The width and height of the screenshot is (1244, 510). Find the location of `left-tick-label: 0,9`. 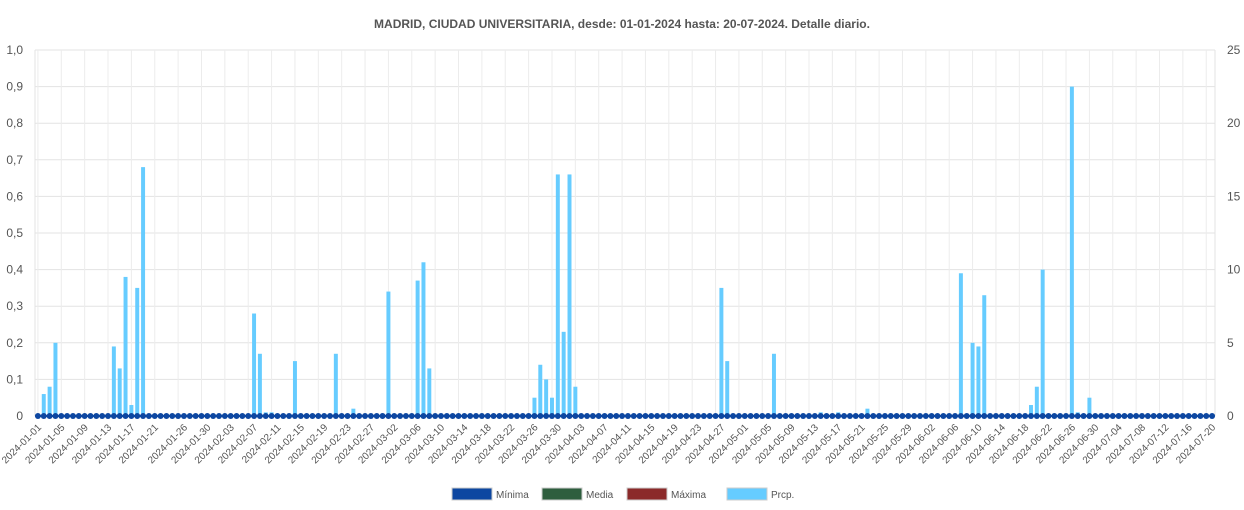

left-tick-label: 0,9 is located at coordinates (14, 87).